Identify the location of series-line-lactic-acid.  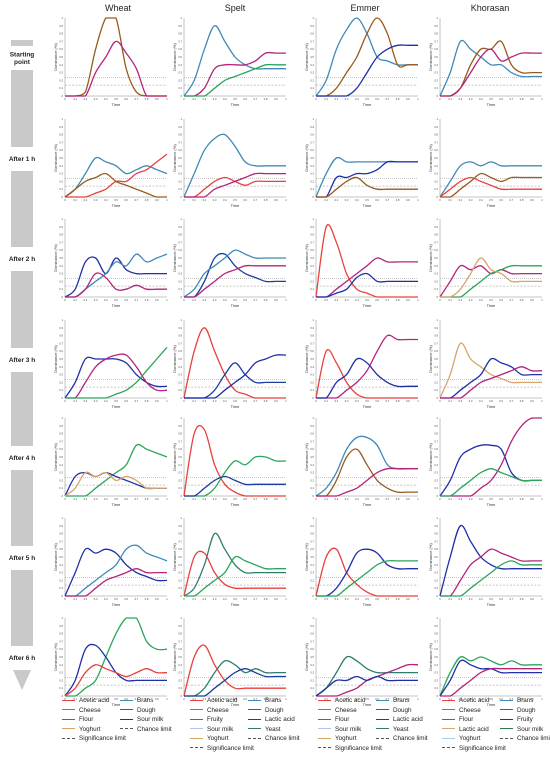
(235, 486).